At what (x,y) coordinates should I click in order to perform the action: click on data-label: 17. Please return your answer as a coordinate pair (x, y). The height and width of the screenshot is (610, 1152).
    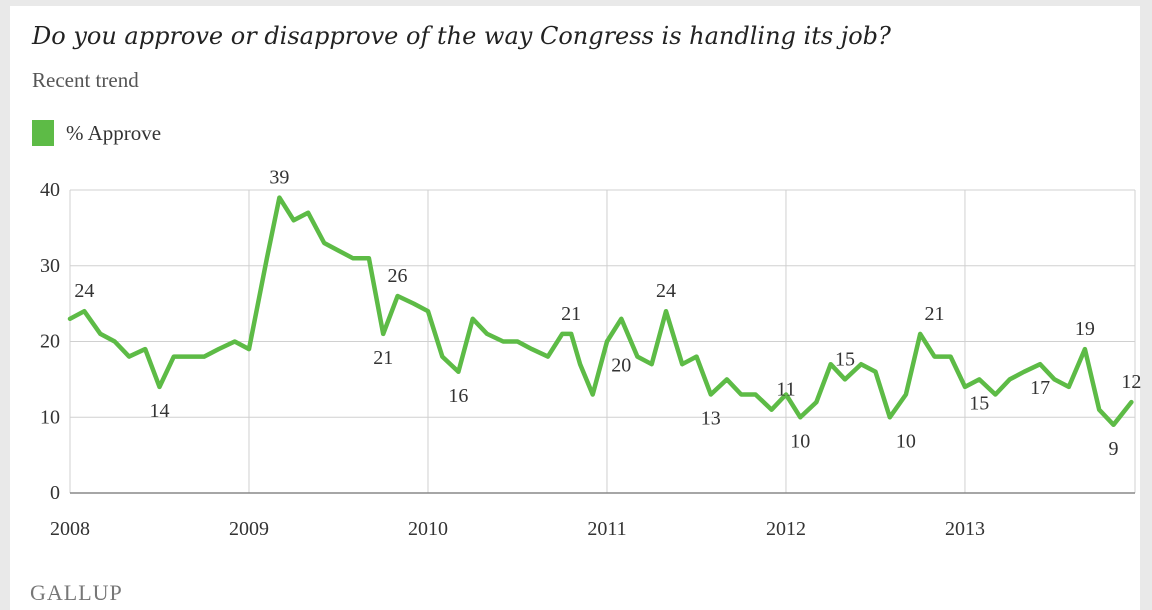
    Looking at the image, I should click on (1040, 388).